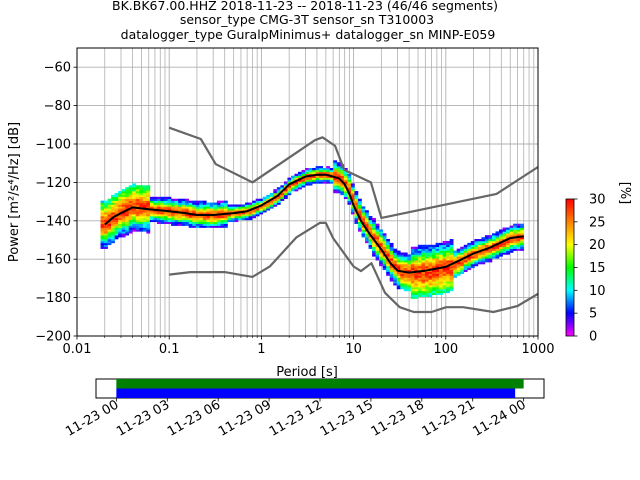 This screenshot has height=480, width=640. I want to click on colorbar-scale, so click(570, 267).